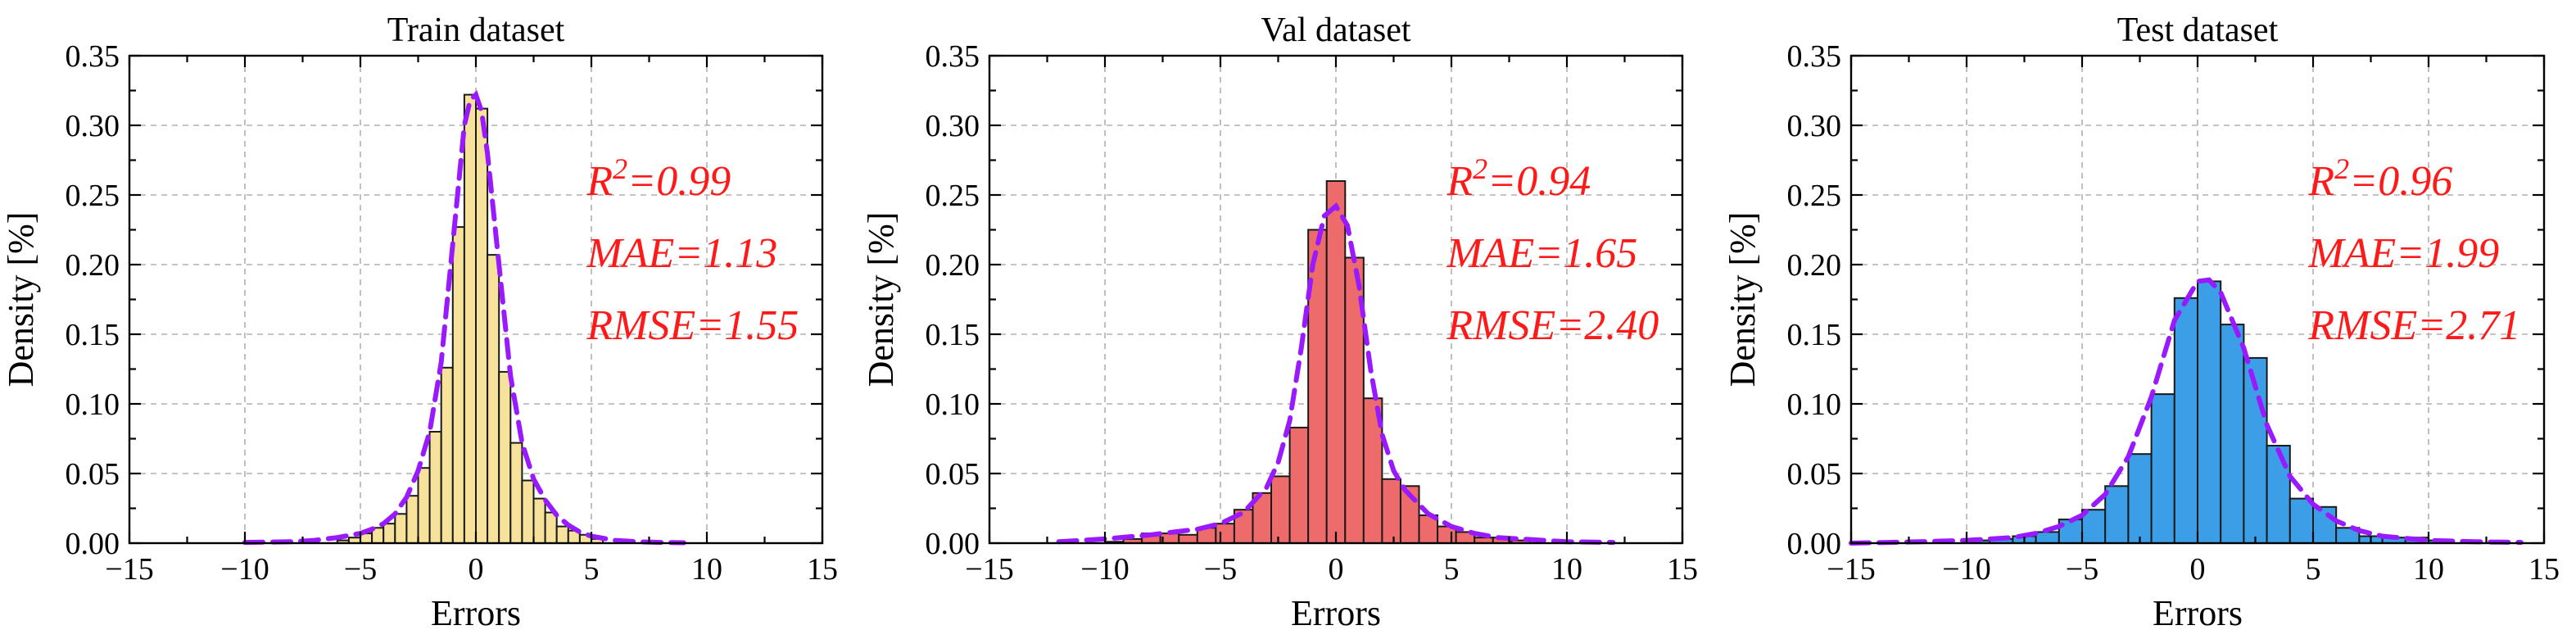 This screenshot has width=2576, height=639. What do you see at coordinates (592, 569) in the screenshot?
I see `train-x-tick-label: 5` at bounding box center [592, 569].